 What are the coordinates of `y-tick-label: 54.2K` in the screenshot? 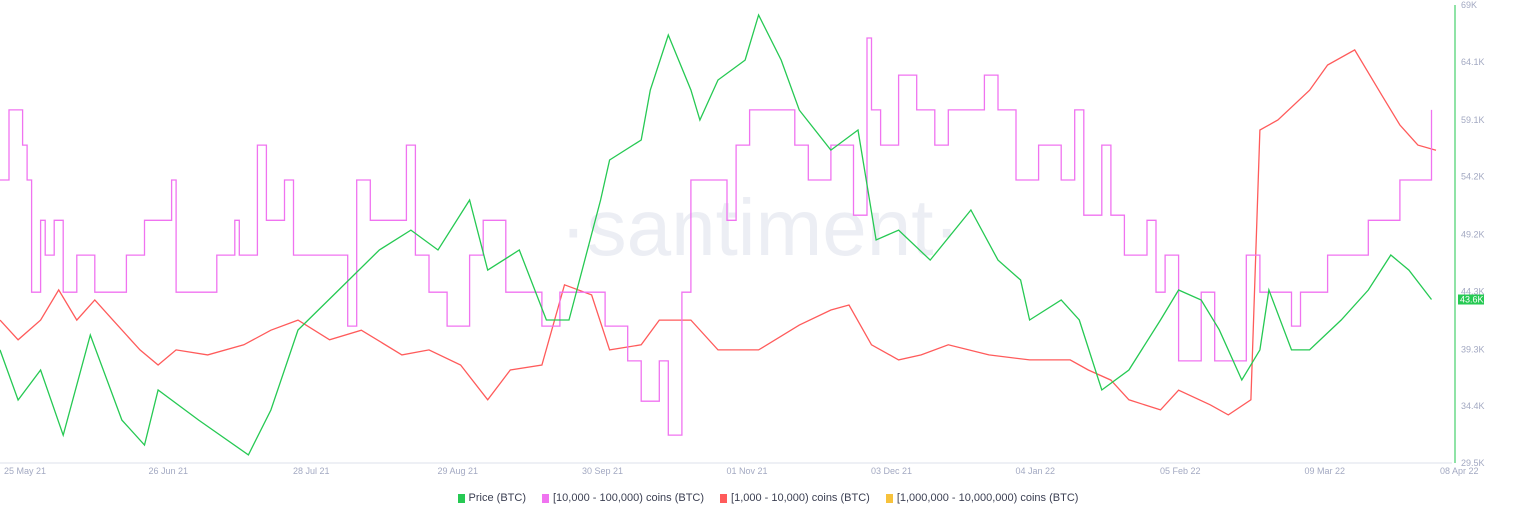 It's located at (1473, 177).